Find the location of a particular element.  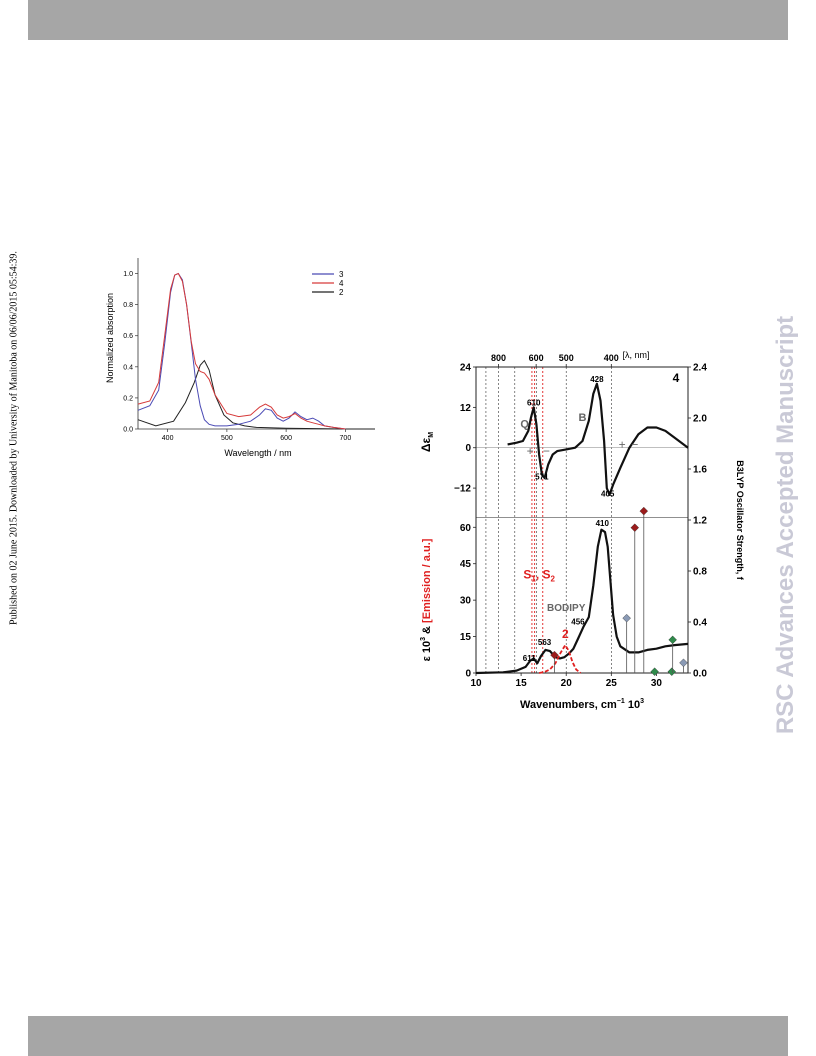

legend-label-3: 3 is located at coordinates (341, 274).